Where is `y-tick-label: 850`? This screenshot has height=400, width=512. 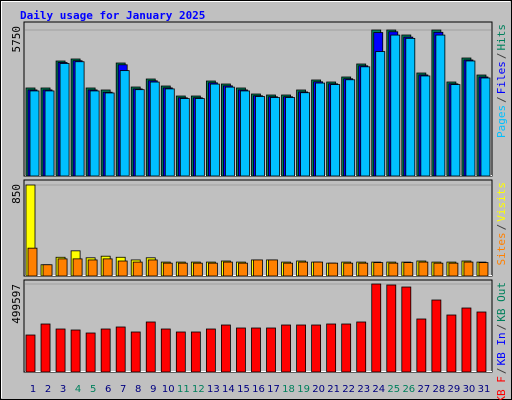
y-tick-label: 850 is located at coordinates (16, 194).